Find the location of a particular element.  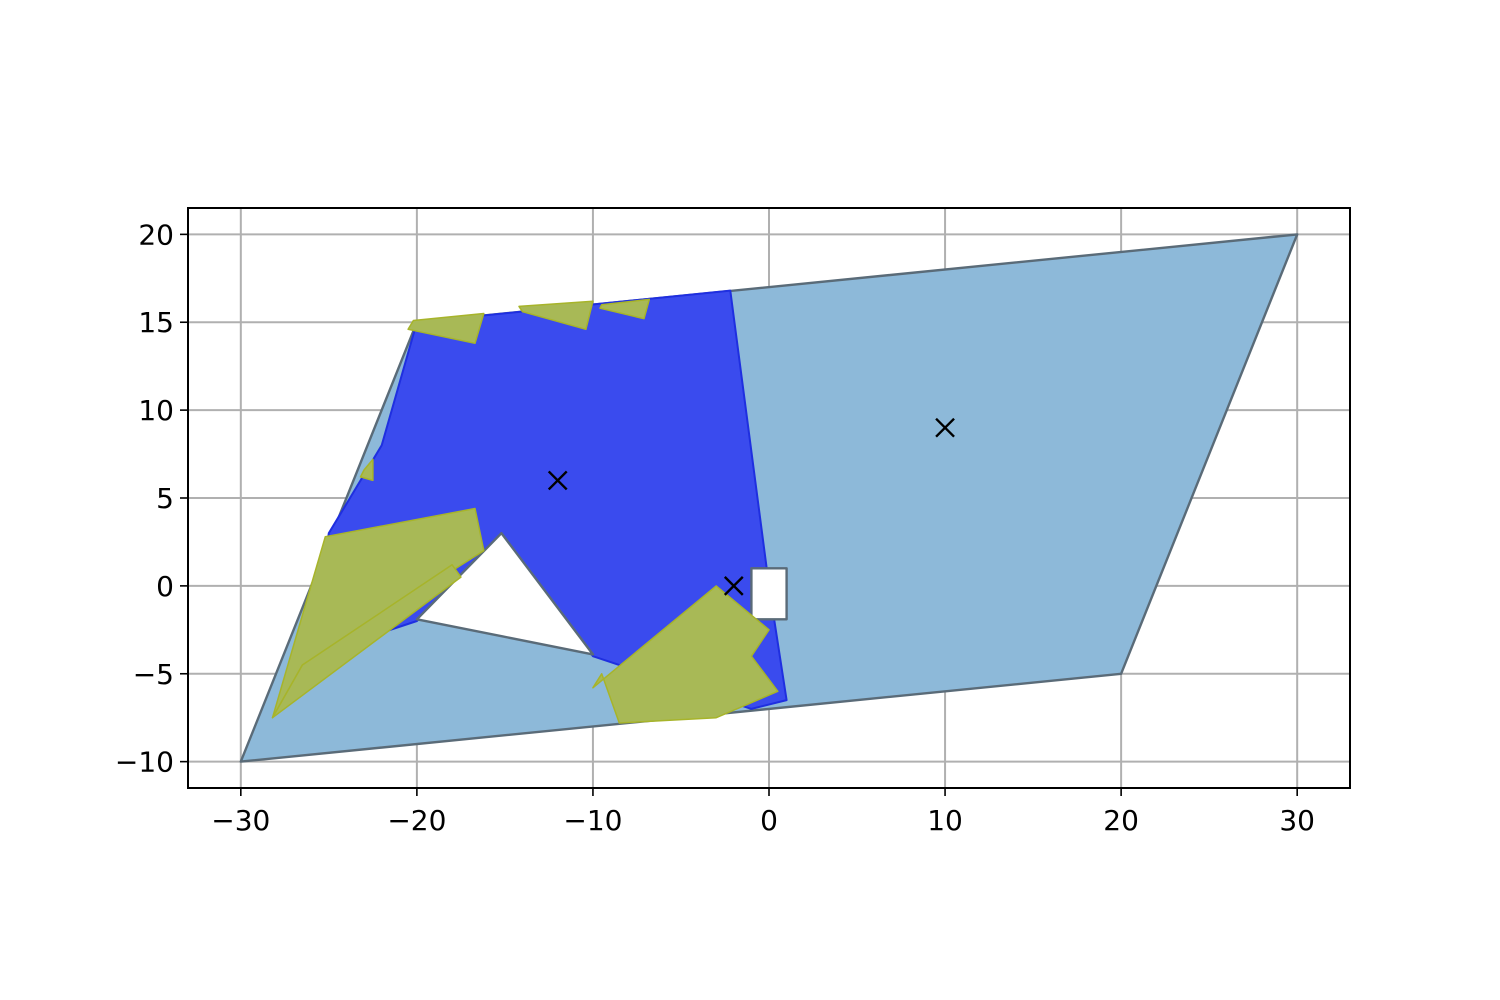

y-tick-label: 10 is located at coordinates (156, 410).